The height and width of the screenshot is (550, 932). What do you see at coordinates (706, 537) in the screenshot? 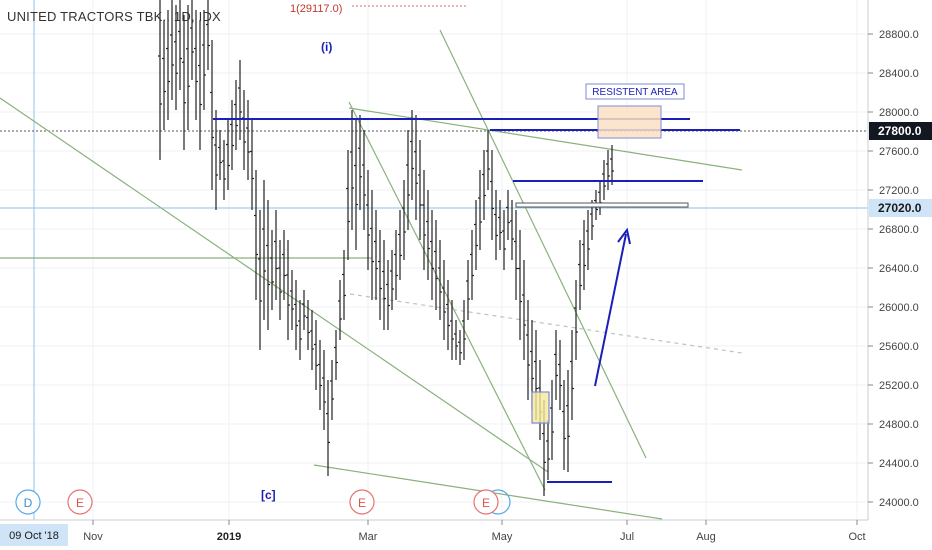
I see `x-tick-label: Aug` at bounding box center [706, 537].